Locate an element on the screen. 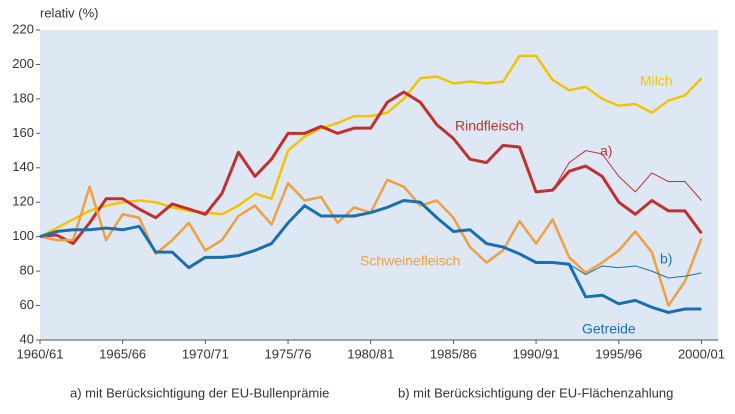 This screenshot has width=735, height=414. series-label: Getreide is located at coordinates (609, 329).